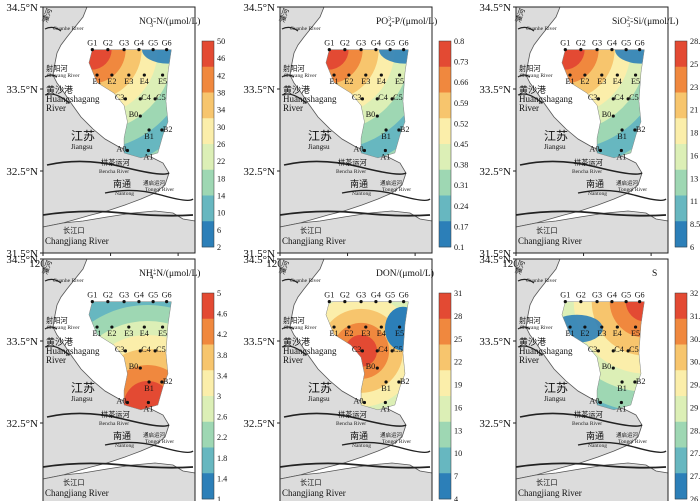 This screenshot has width=700, height=501. What do you see at coordinates (458, 293) in the screenshot?
I see `colorbar-tick-label: 31` at bounding box center [458, 293].